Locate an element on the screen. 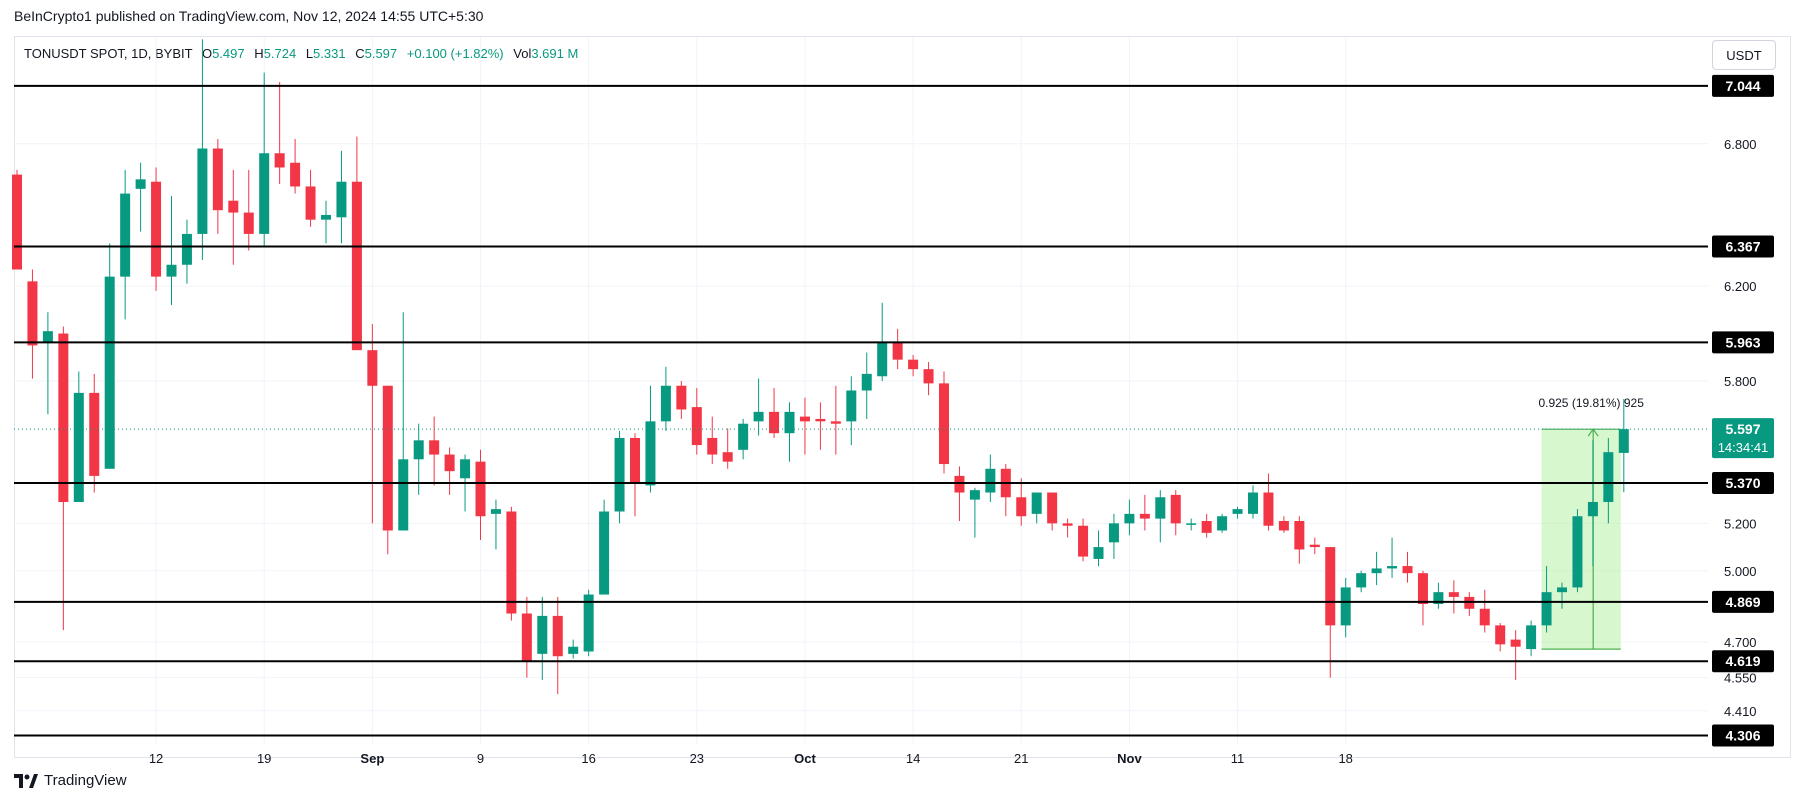 Image resolution: width=1804 pixels, height=803 pixels. currency-button: USDT is located at coordinates (1744, 55).